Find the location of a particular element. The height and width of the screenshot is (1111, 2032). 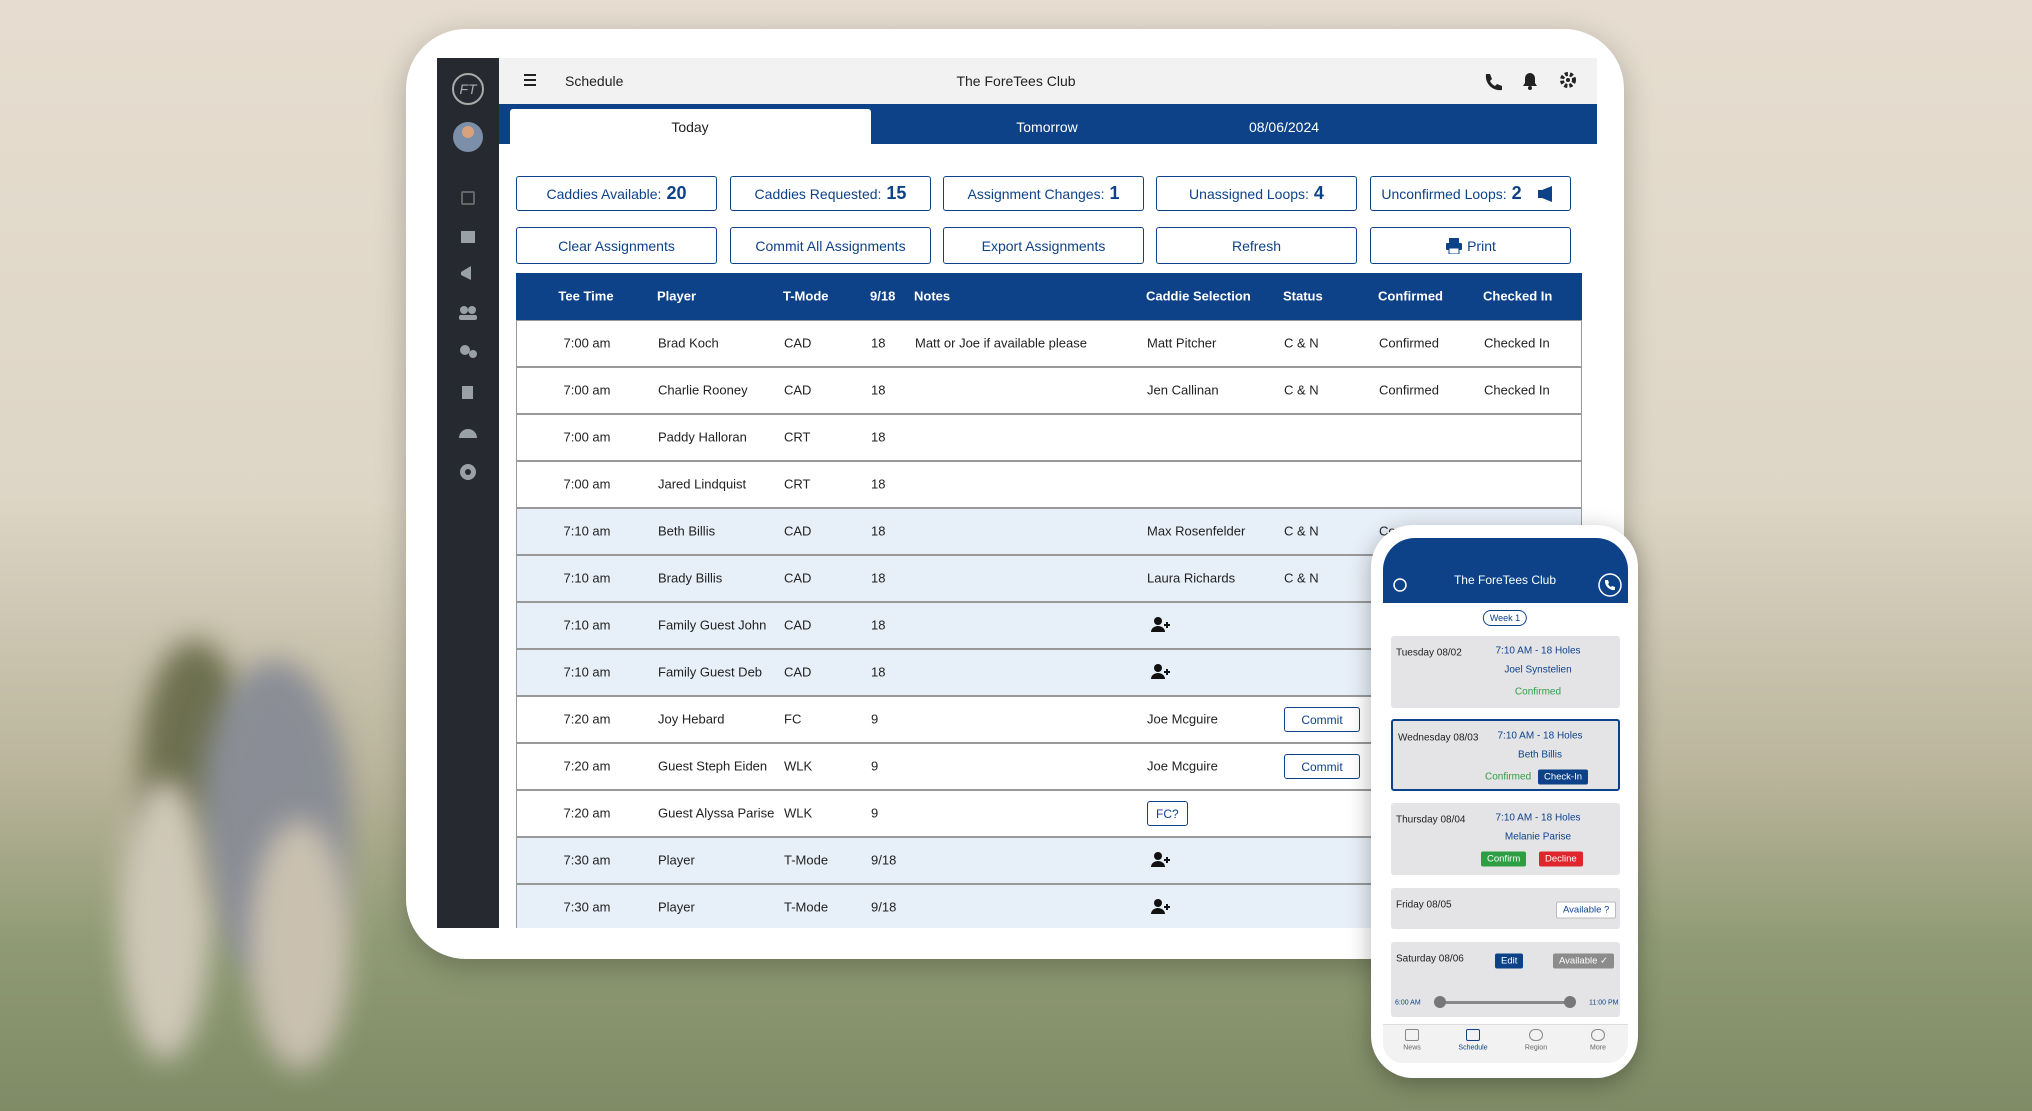

caddie-button: FC? is located at coordinates (1167, 813).